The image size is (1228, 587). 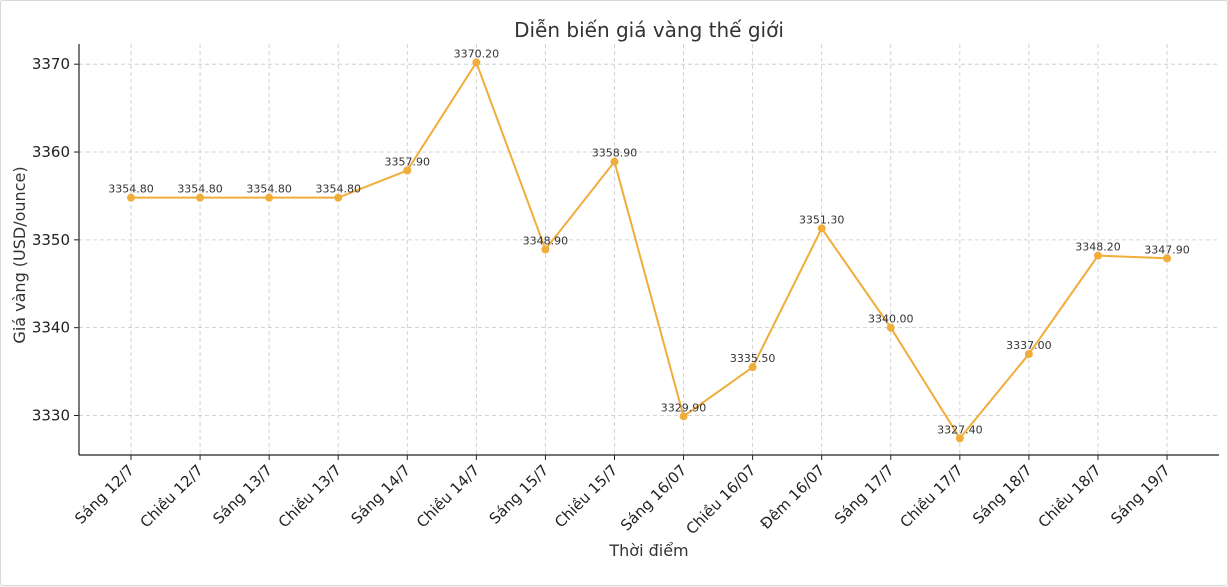 What do you see at coordinates (408, 161) in the screenshot?
I see `data-label: 3357.90` at bounding box center [408, 161].